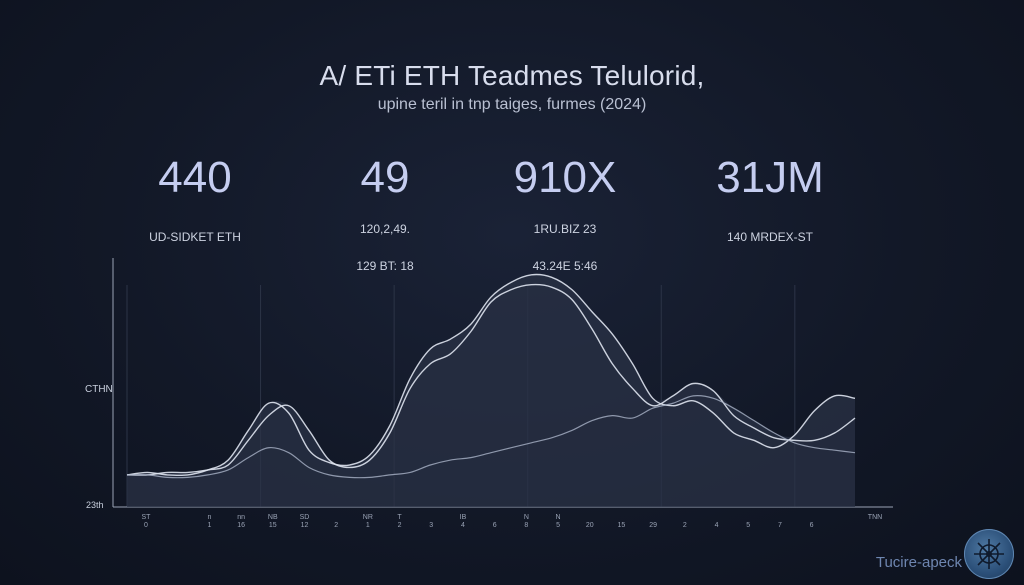 The height and width of the screenshot is (585, 1024). I want to click on stat-card: 440 UD-SIDKET ETH, so click(195, 200).